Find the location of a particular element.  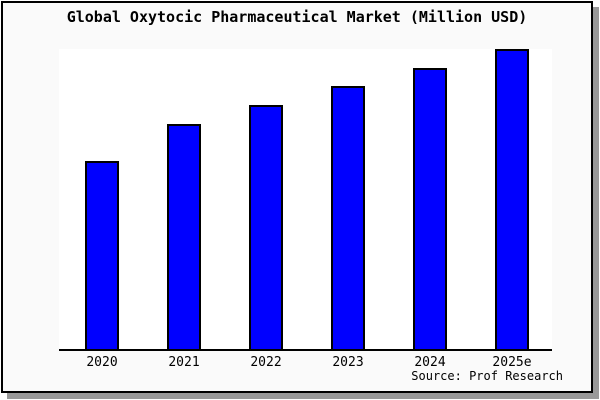

x-tick-label-2024: 2024 is located at coordinates (430, 362).